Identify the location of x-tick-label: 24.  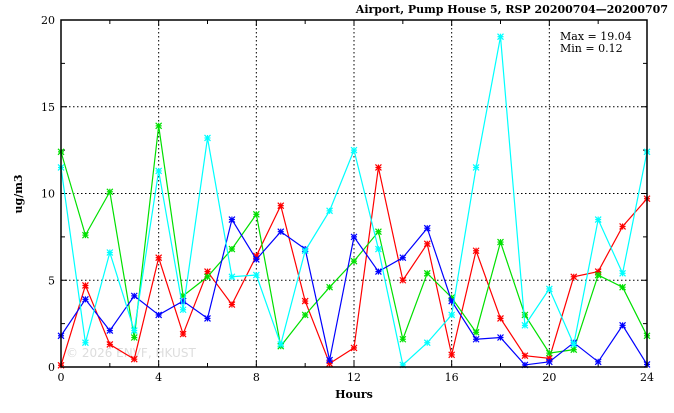
(647, 377).